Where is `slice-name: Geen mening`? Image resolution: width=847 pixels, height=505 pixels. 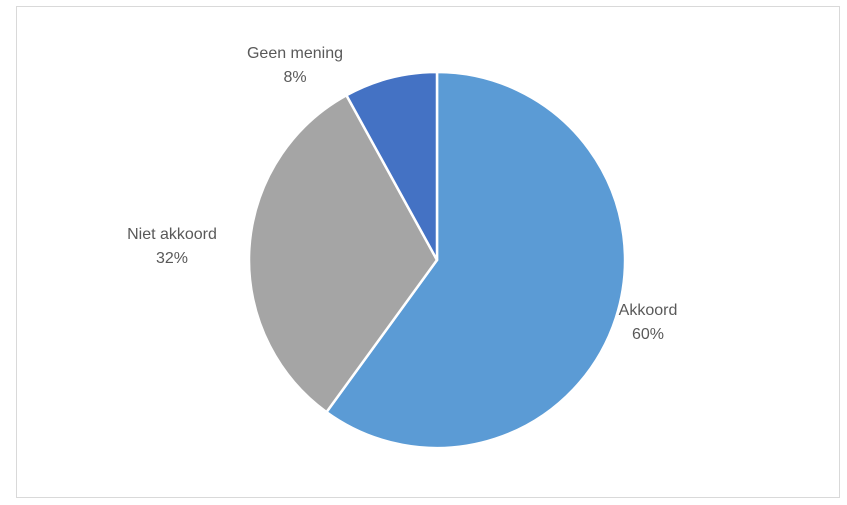
slice-name: Geen mening is located at coordinates (295, 53).